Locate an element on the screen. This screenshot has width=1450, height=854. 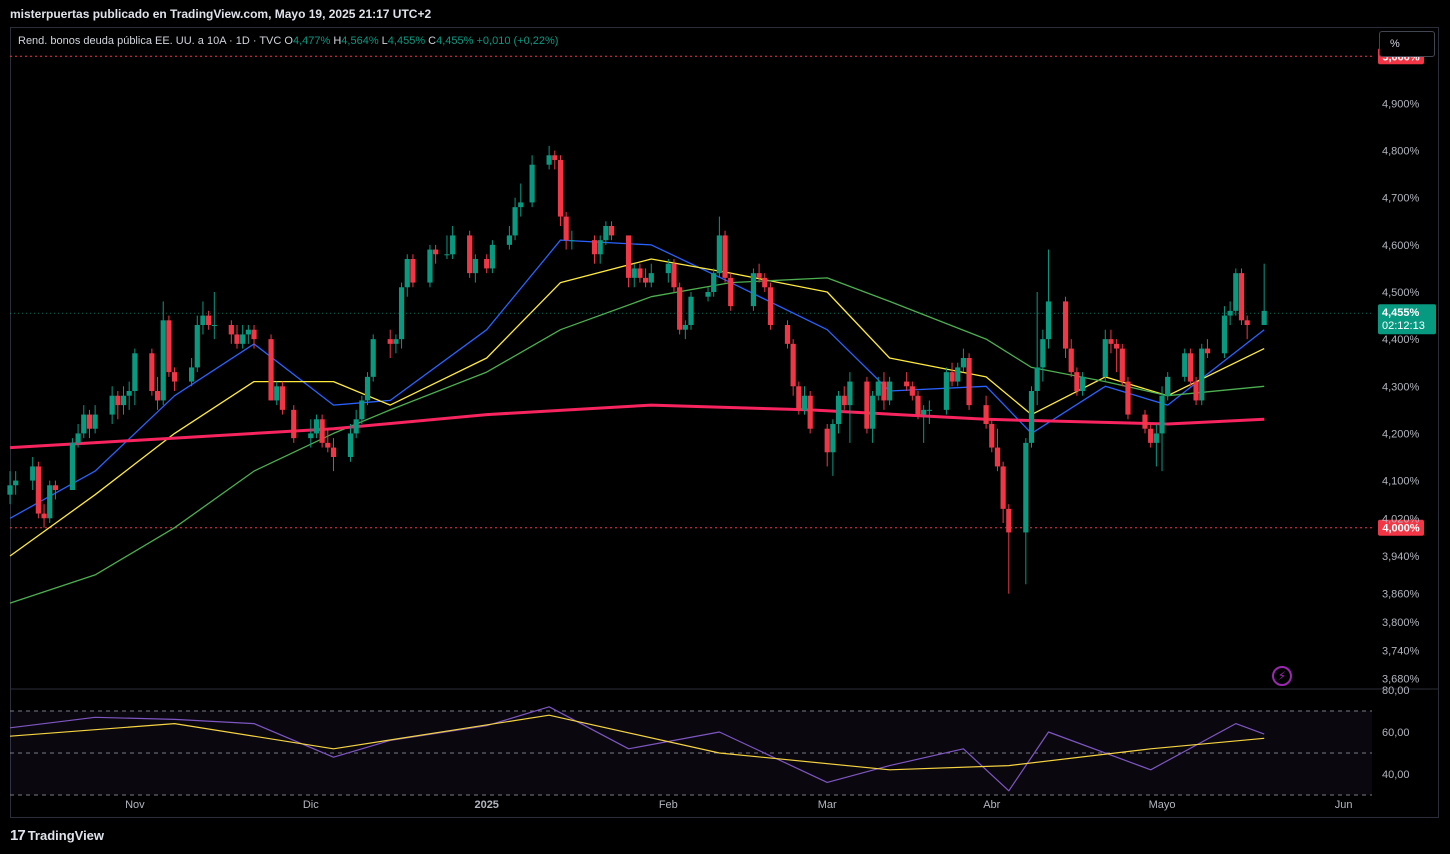
rsi-pane is located at coordinates (690, 751).